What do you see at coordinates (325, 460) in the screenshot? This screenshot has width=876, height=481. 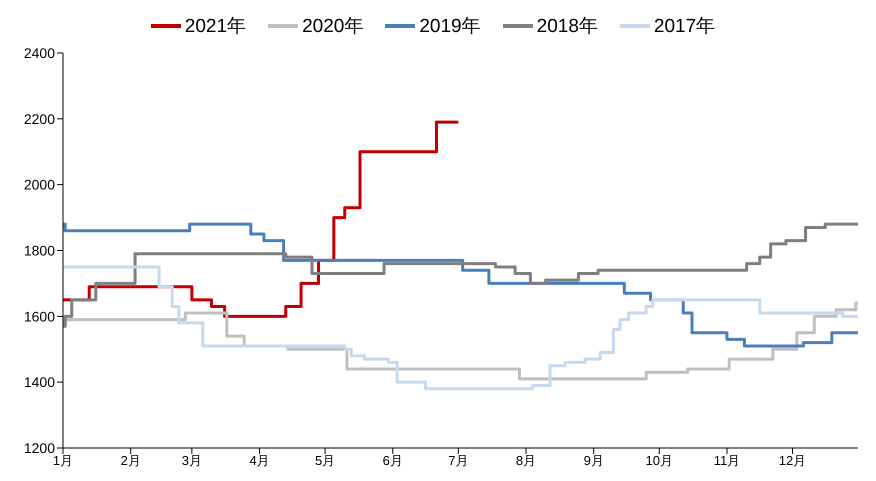 I see `x-tick-label: 5月` at bounding box center [325, 460].